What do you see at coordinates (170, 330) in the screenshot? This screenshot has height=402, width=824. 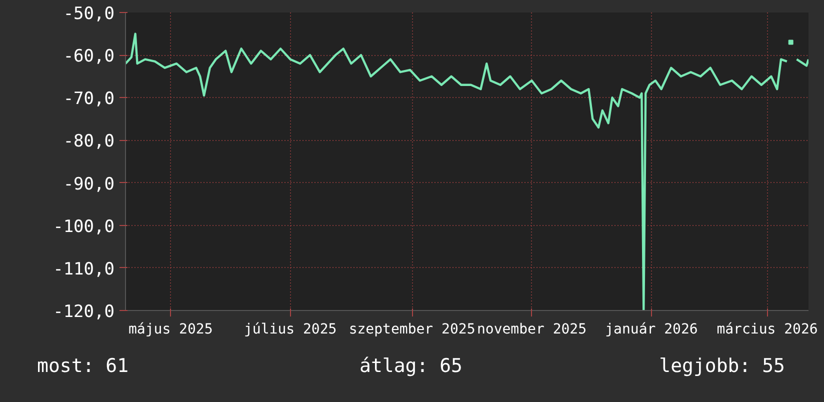 I see `x-tick-label: május 2025` at bounding box center [170, 330].